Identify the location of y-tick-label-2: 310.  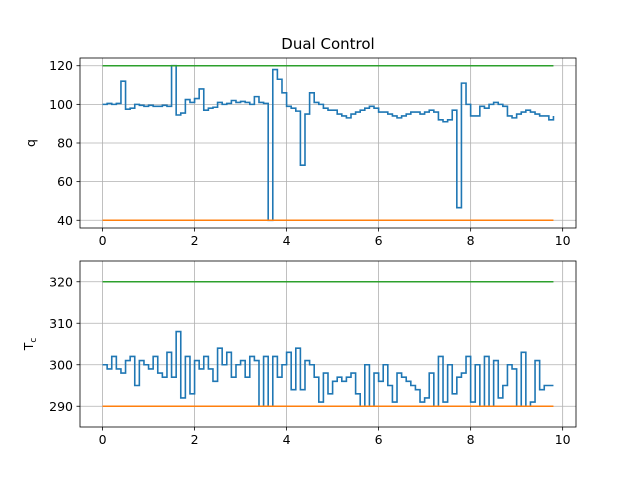
(61, 323).